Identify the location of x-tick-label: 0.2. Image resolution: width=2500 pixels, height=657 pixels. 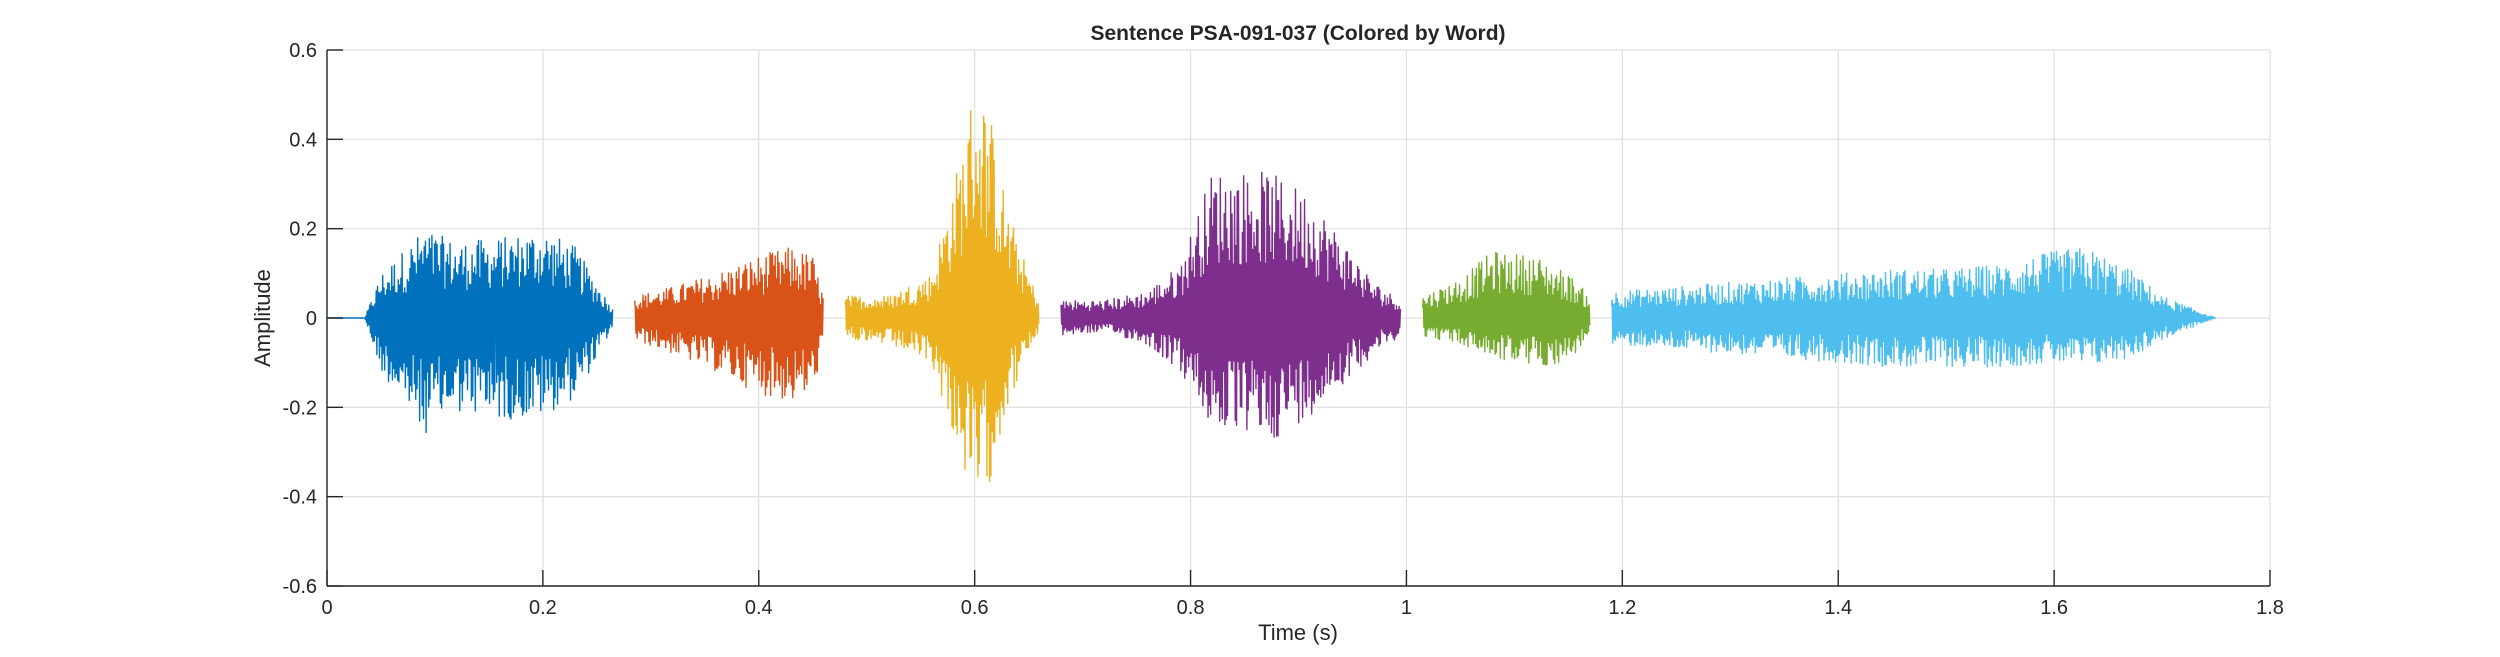
(543, 608).